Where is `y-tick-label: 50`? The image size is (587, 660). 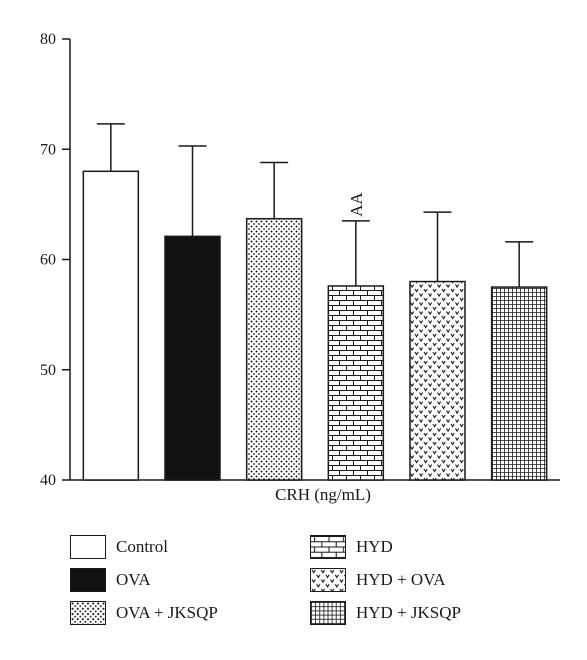 y-tick-label: 50 is located at coordinates (48, 370).